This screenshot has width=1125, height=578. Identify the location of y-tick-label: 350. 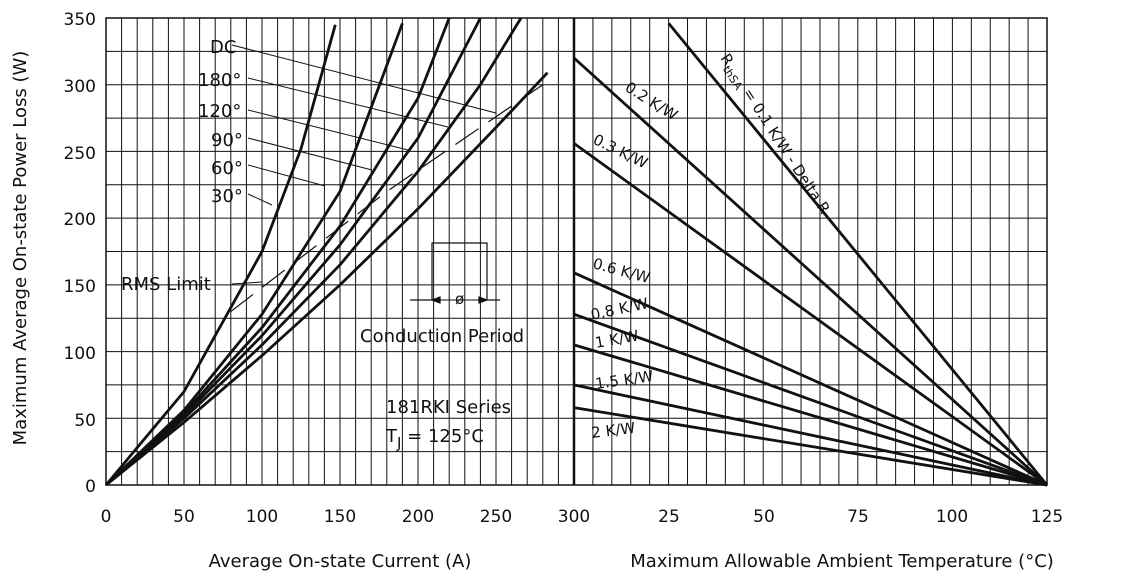
(80, 20).